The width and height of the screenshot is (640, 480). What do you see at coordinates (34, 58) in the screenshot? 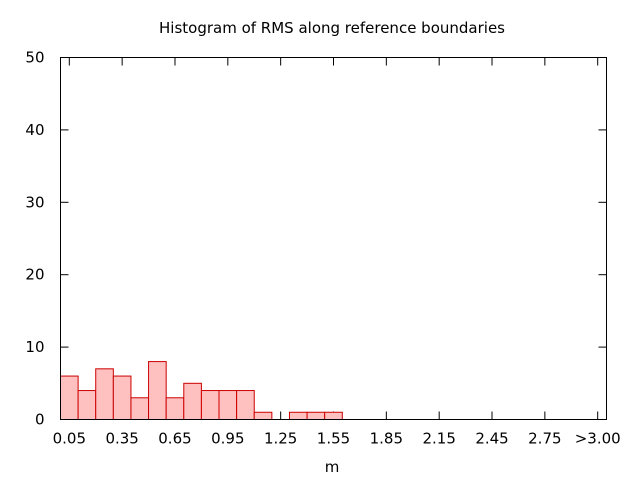
I see `y-tick-label: 50` at bounding box center [34, 58].